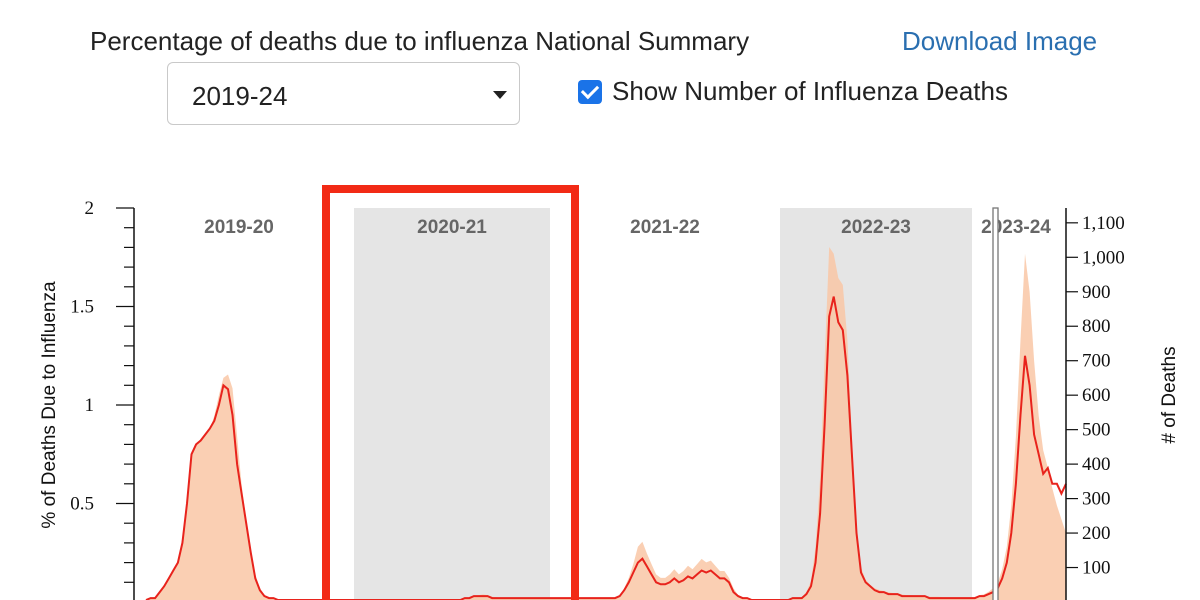 This screenshot has height=600, width=1200. What do you see at coordinates (590, 91) in the screenshot?
I see `checkbox-checked-icon` at bounding box center [590, 91].